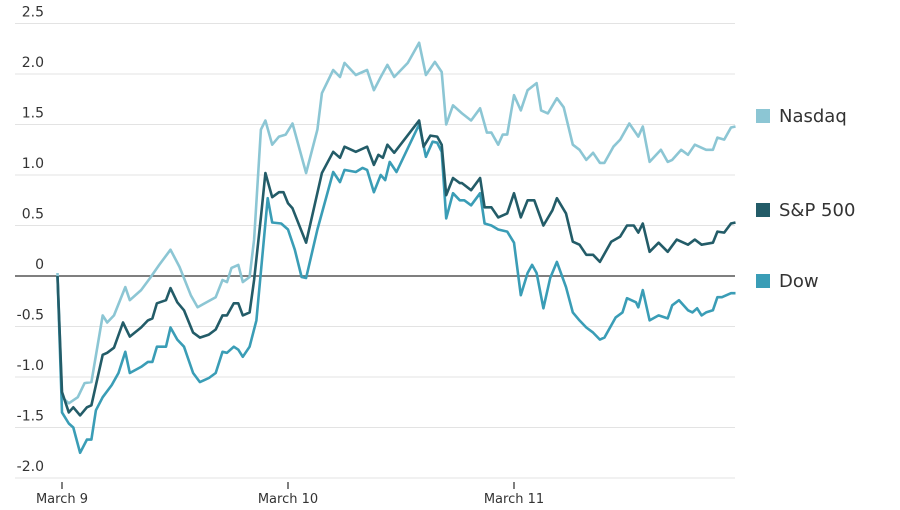  What do you see at coordinates (33, 215) in the screenshot?
I see `y-tick-label: 0.5` at bounding box center [33, 215].